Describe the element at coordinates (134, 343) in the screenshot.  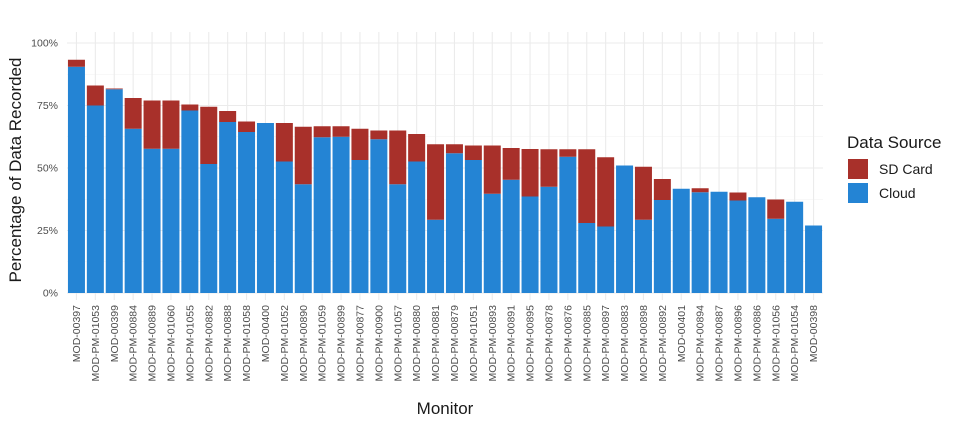
I see `x-tick-label: MOD-PM-00884` at that location.